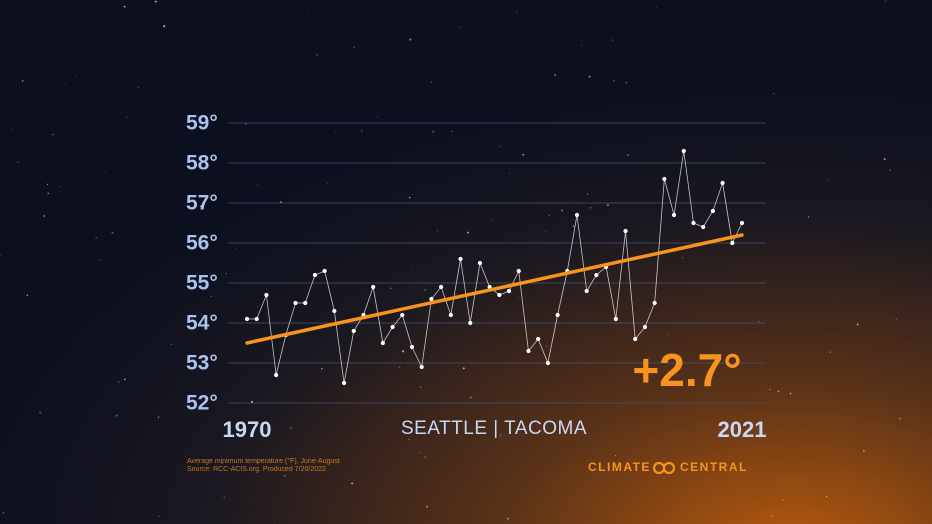  Describe the element at coordinates (494, 428) in the screenshot. I see `chart-title: SEATTLE | TACOMA` at that location.